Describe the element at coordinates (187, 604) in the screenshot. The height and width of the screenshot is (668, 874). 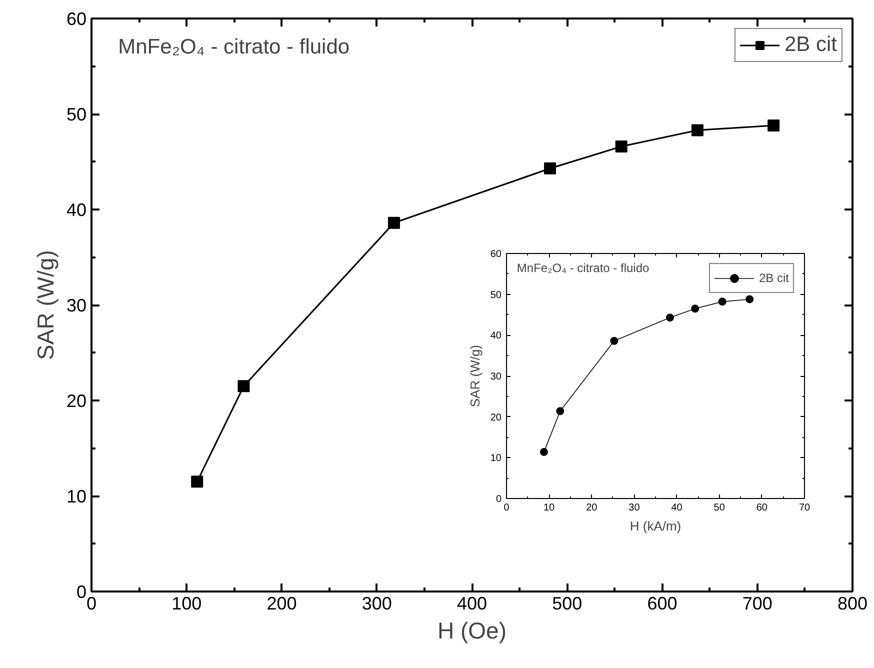
I see `x-tick-label: 100` at that location.